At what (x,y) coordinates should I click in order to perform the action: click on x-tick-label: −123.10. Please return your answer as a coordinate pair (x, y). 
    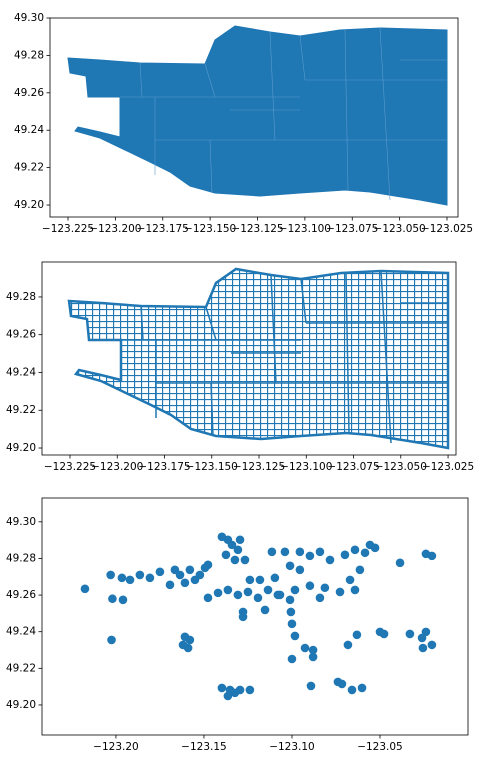
    Looking at the image, I should click on (292, 747).